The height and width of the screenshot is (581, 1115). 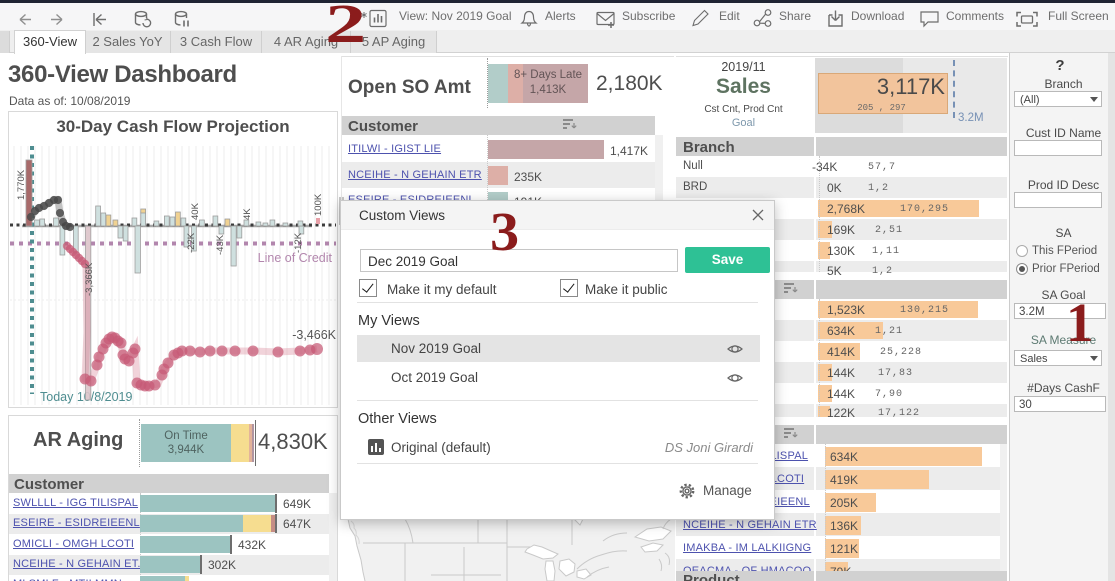 I want to click on svg-text: -22K, so click(x=191, y=242).